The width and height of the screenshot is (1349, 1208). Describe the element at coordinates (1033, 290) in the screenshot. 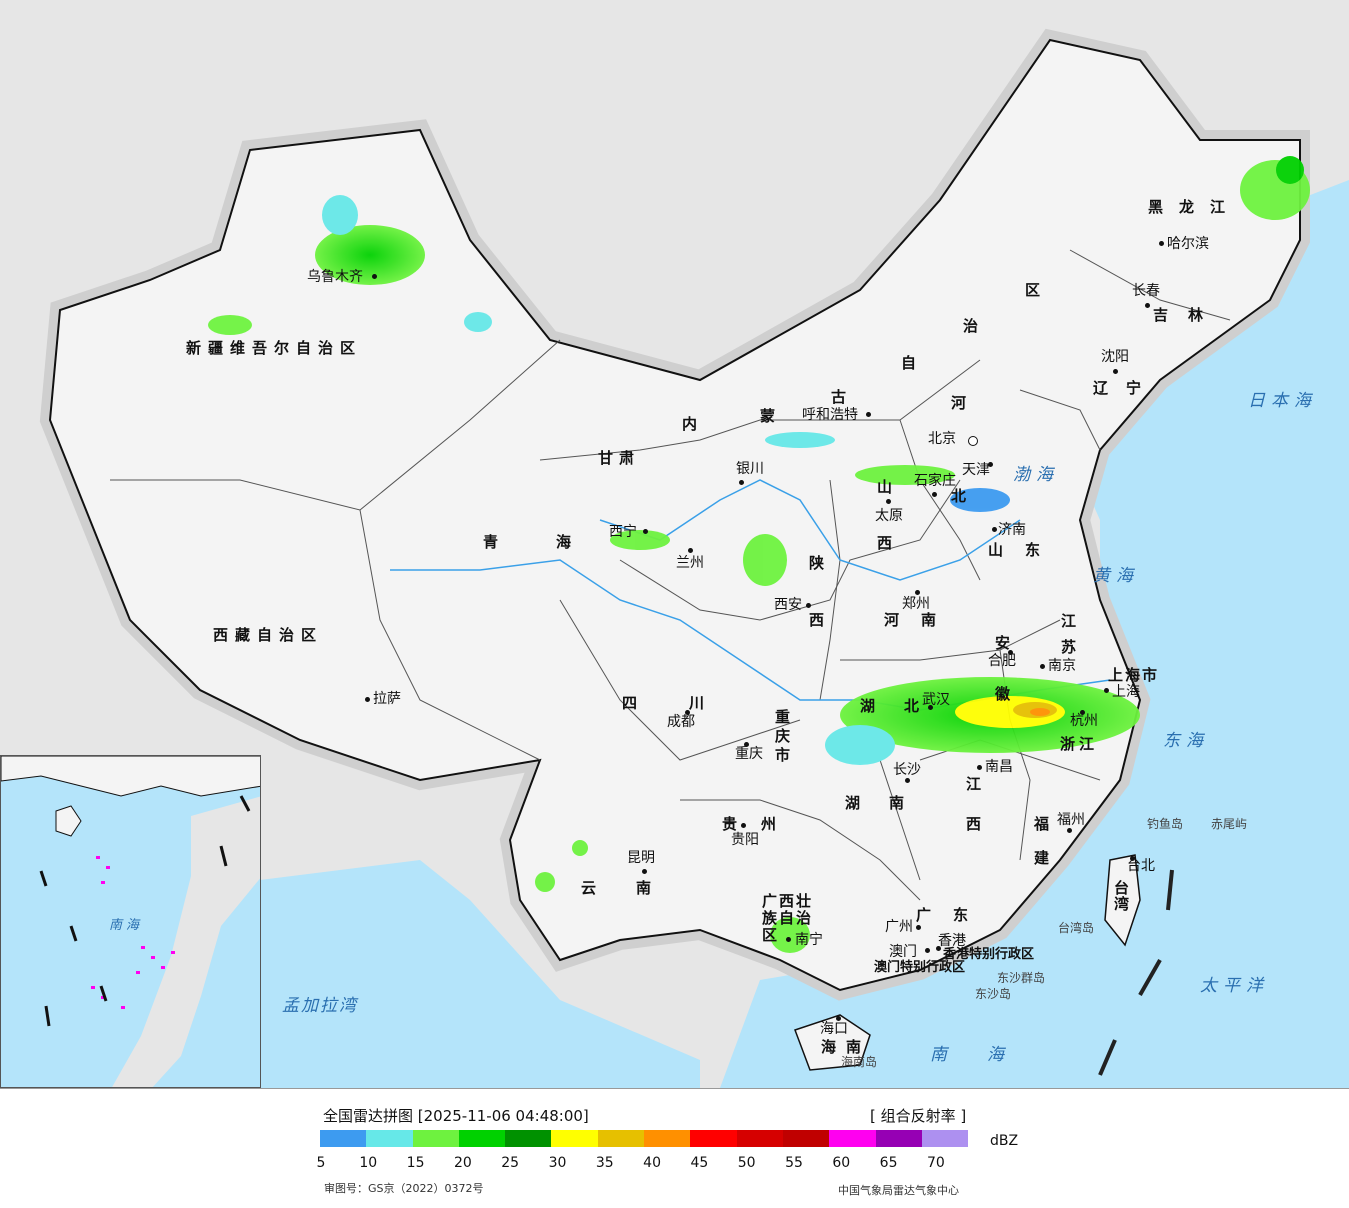

I see `province-neimenggu-6: 区` at that location.